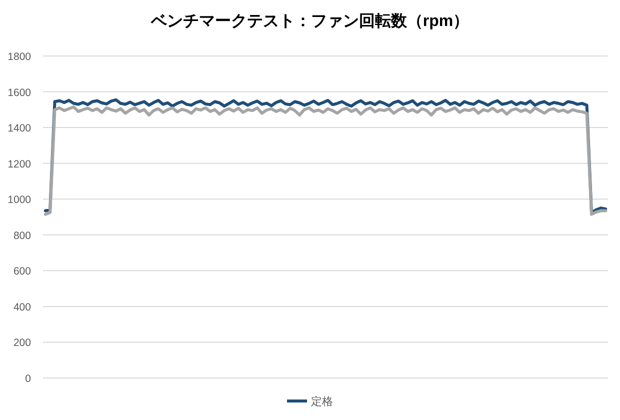  Describe the element at coordinates (19, 57) in the screenshot. I see `y-tick: 1800` at that location.